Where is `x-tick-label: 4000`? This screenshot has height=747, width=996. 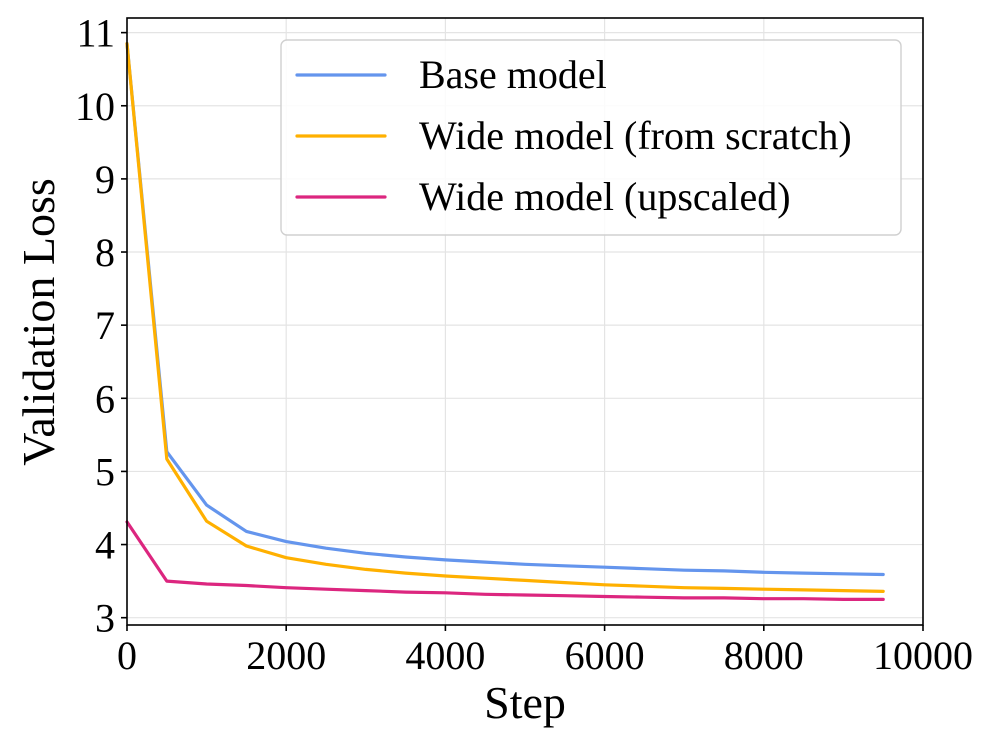
x-tick-label: 4000 is located at coordinates (445, 655).